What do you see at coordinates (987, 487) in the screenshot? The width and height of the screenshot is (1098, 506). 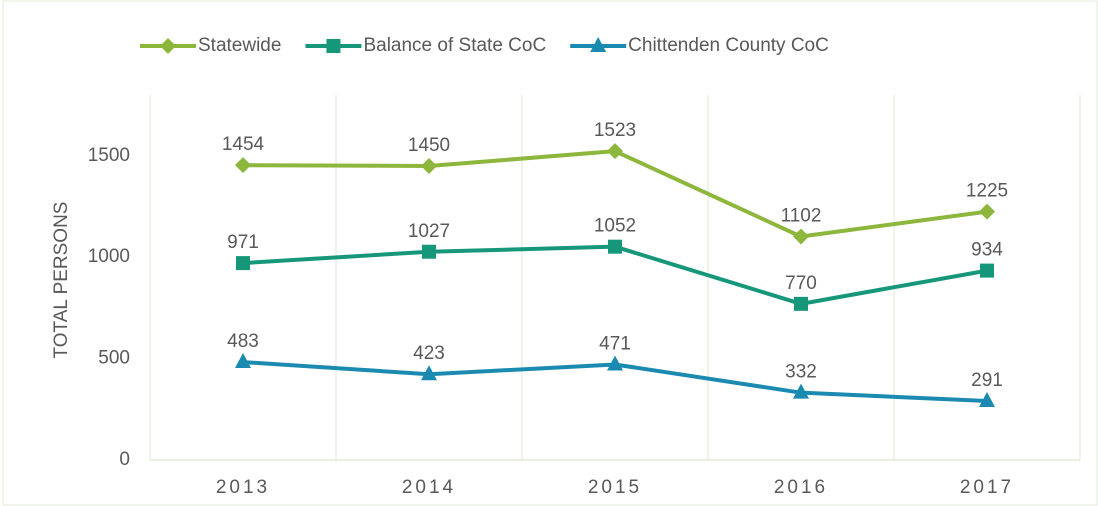 I see `x-tick-label: 2017` at bounding box center [987, 487].